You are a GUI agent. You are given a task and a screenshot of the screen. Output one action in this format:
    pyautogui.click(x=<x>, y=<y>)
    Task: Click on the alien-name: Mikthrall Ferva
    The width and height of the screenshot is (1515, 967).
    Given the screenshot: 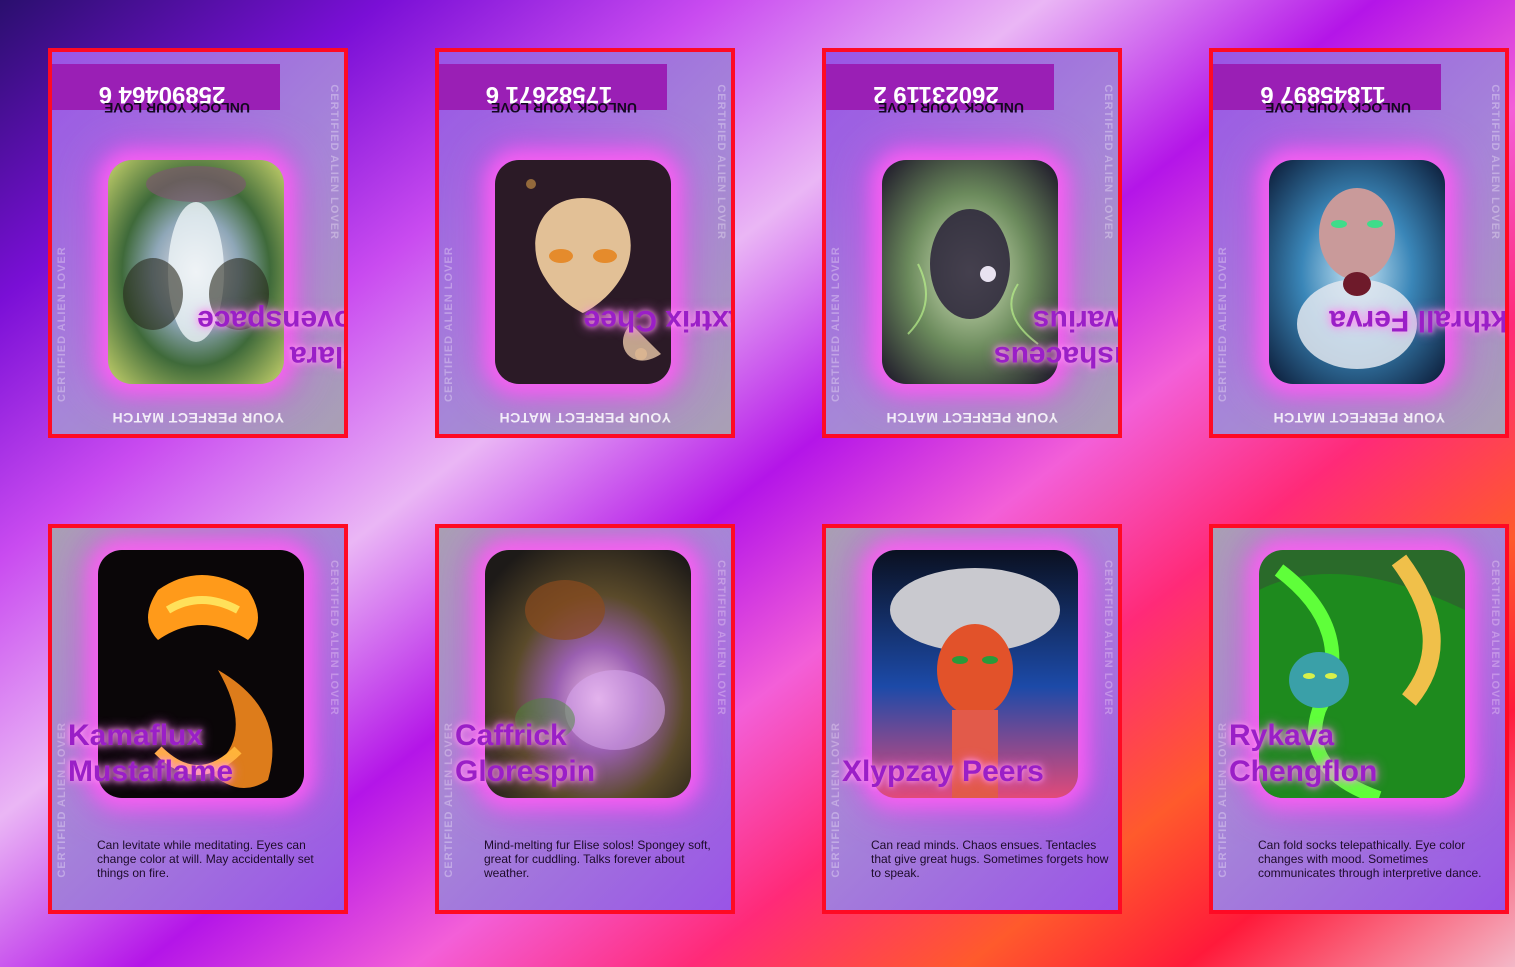 What is the action you would take?
    pyautogui.click(x=1419, y=320)
    